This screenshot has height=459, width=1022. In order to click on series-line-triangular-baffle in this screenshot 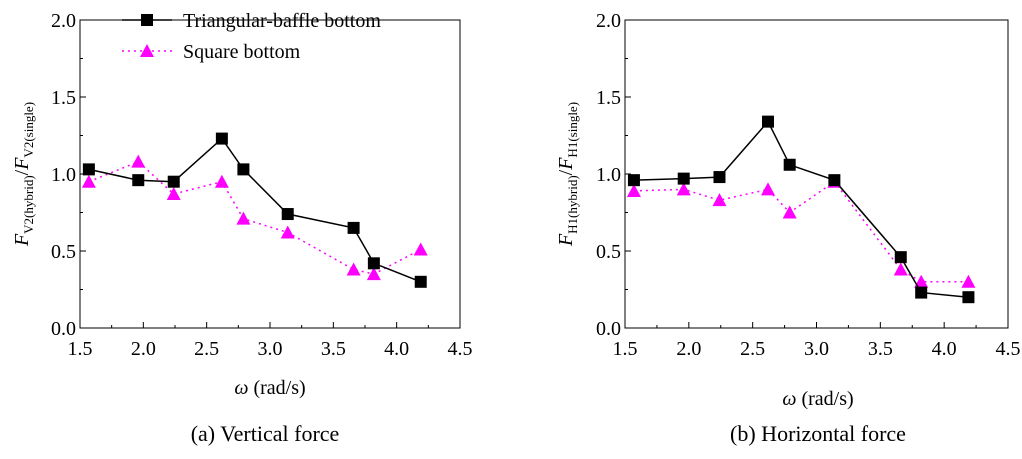, I will do `click(801, 209)`.